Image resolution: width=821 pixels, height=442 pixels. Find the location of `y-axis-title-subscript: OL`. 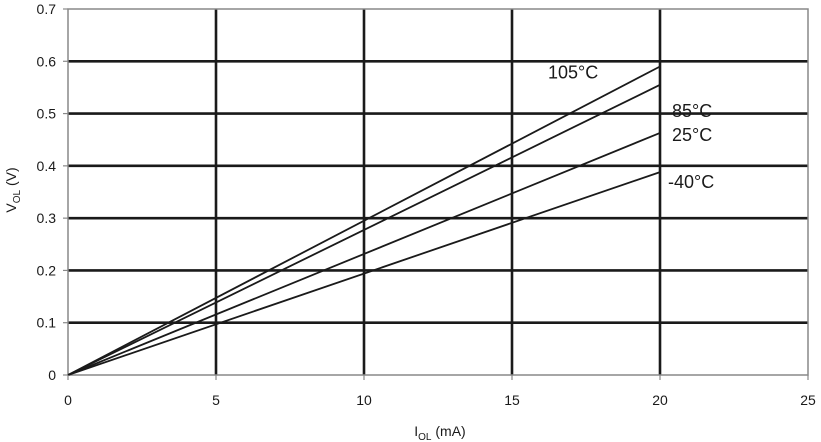

y-axis-title-subscript: OL is located at coordinates (17, 197).